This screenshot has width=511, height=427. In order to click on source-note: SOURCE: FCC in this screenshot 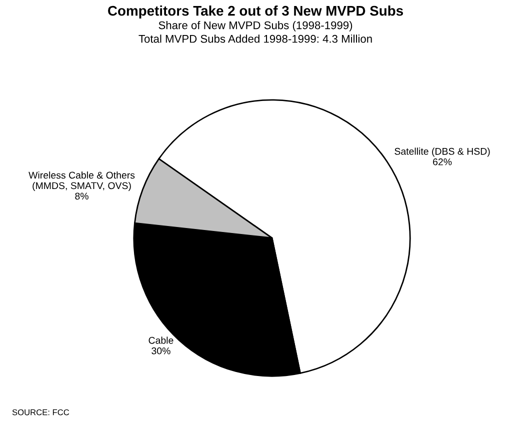, I will do `click(41, 412)`.